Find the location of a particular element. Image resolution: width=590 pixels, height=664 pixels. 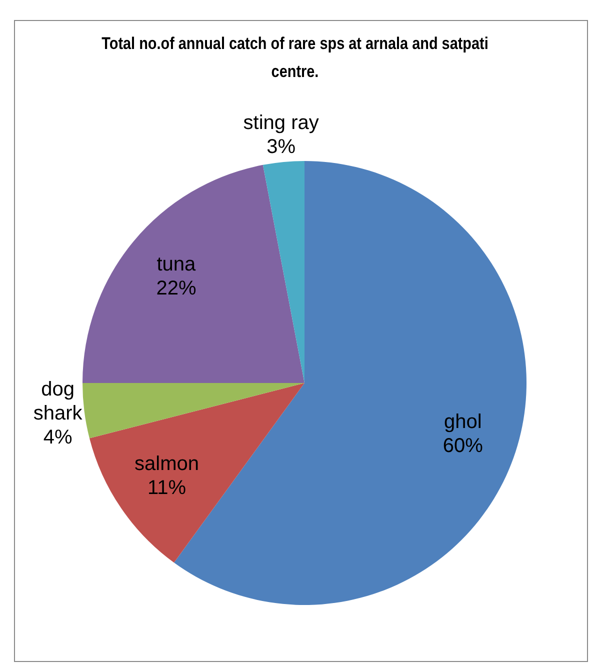

chart-title: Total no.of annual catch of rare sps at arnala and satpati centre. is located at coordinates (295, 58).